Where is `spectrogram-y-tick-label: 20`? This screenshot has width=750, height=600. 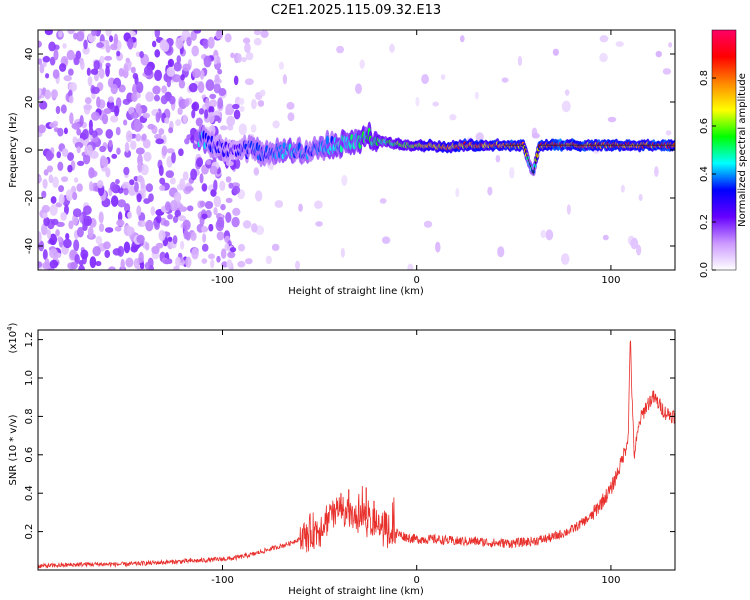 spectrogram-y-tick-label: 20 is located at coordinates (29, 102).